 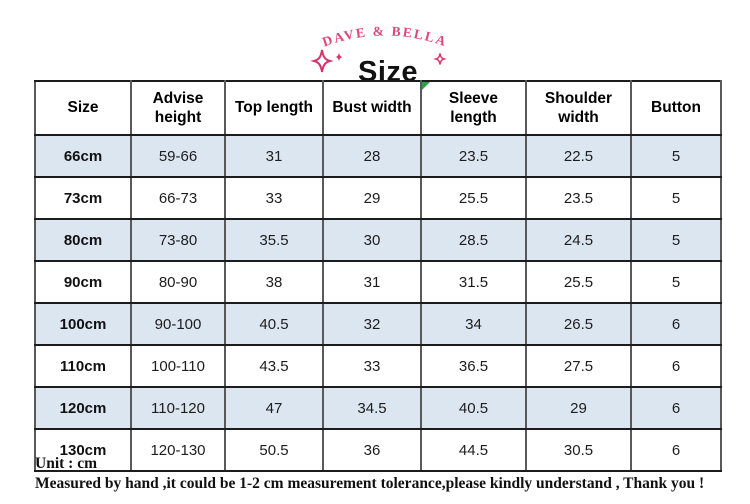 What do you see at coordinates (83, 282) in the screenshot?
I see `row-size-label: 90cm` at bounding box center [83, 282].